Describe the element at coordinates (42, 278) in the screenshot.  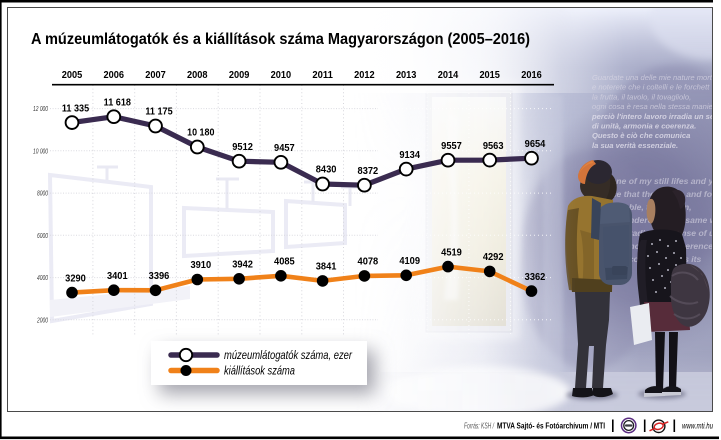
I see `svg-text: 4000` at that location.